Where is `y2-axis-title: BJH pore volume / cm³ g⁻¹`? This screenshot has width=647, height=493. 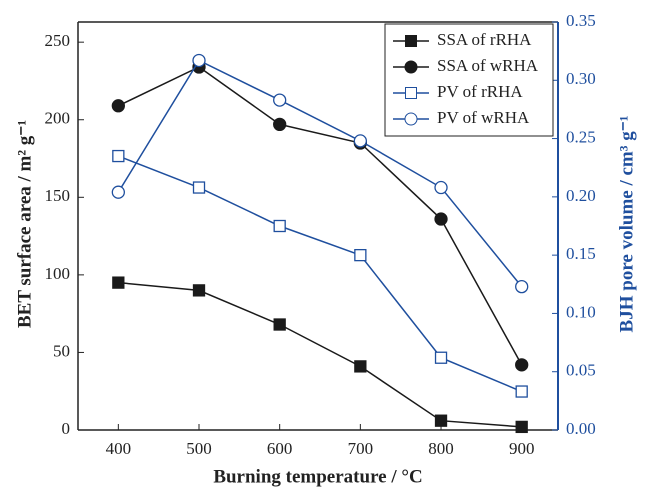 y2-axis-title: BJH pore volume / cm³ g⁻¹ is located at coordinates (626, 224).